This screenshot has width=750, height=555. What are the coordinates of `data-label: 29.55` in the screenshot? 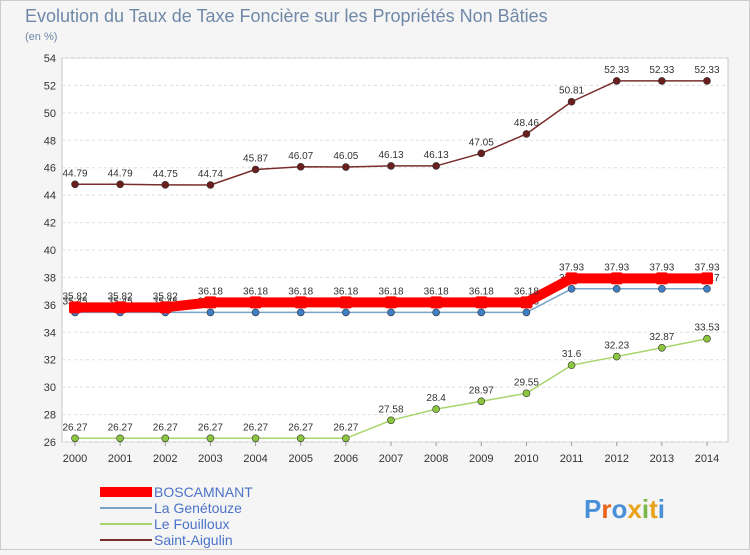 It's located at (526, 382).